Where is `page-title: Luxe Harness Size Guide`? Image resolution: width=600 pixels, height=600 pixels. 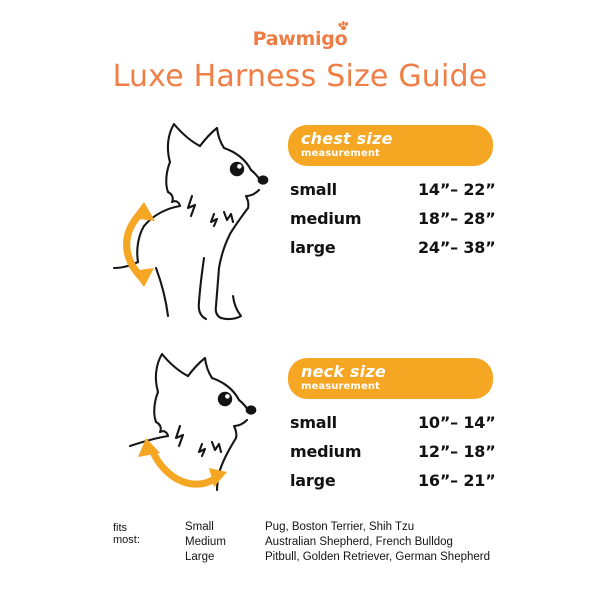 page-title: Luxe Harness Size Guide is located at coordinates (300, 76).